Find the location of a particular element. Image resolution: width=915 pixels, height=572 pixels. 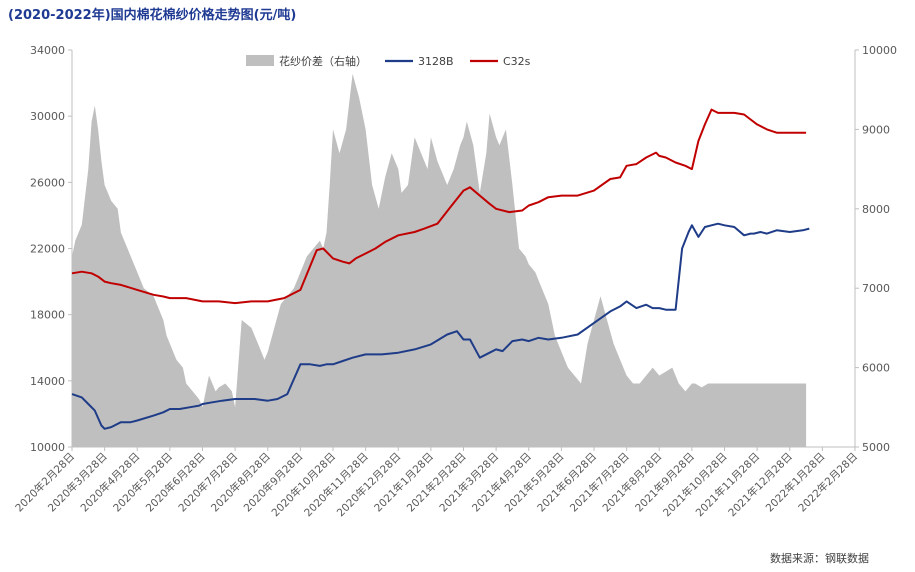

legend-label: C32s is located at coordinates (517, 61).